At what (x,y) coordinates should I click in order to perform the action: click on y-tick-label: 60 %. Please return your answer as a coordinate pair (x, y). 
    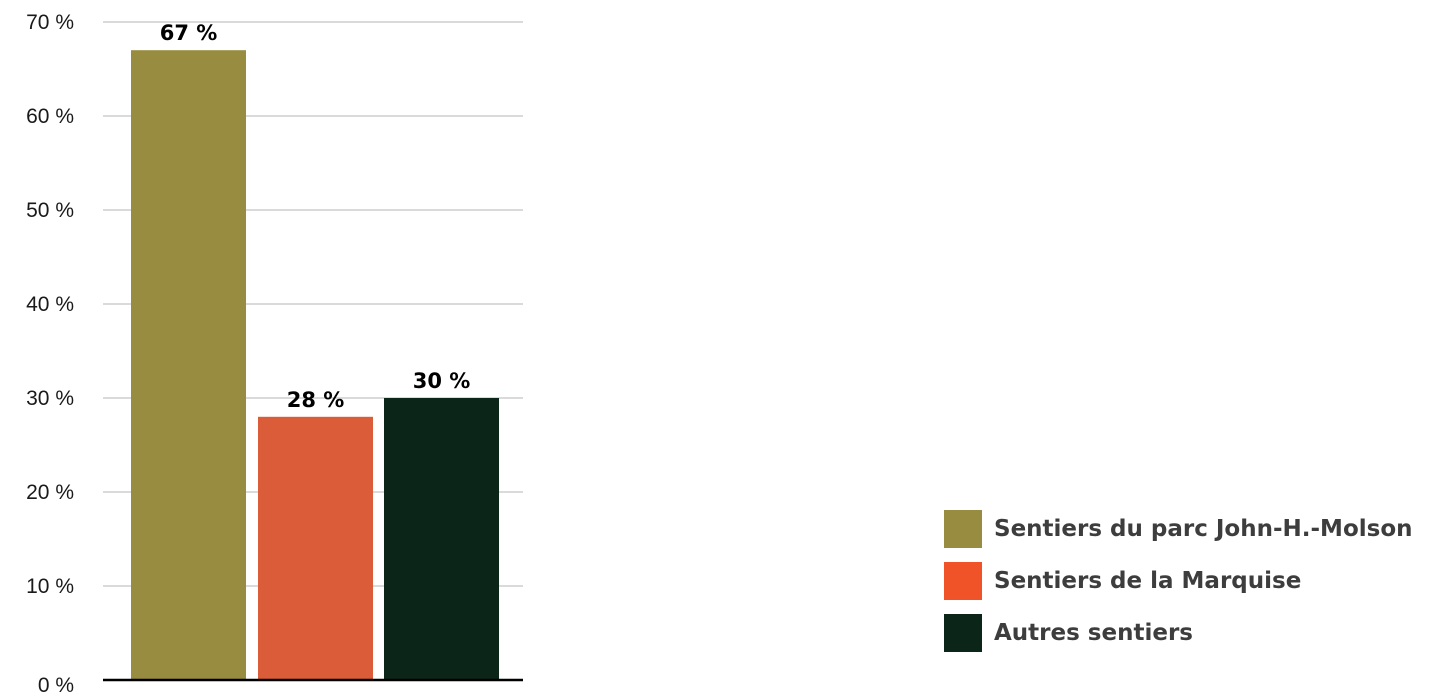
    Looking at the image, I should click on (50, 116).